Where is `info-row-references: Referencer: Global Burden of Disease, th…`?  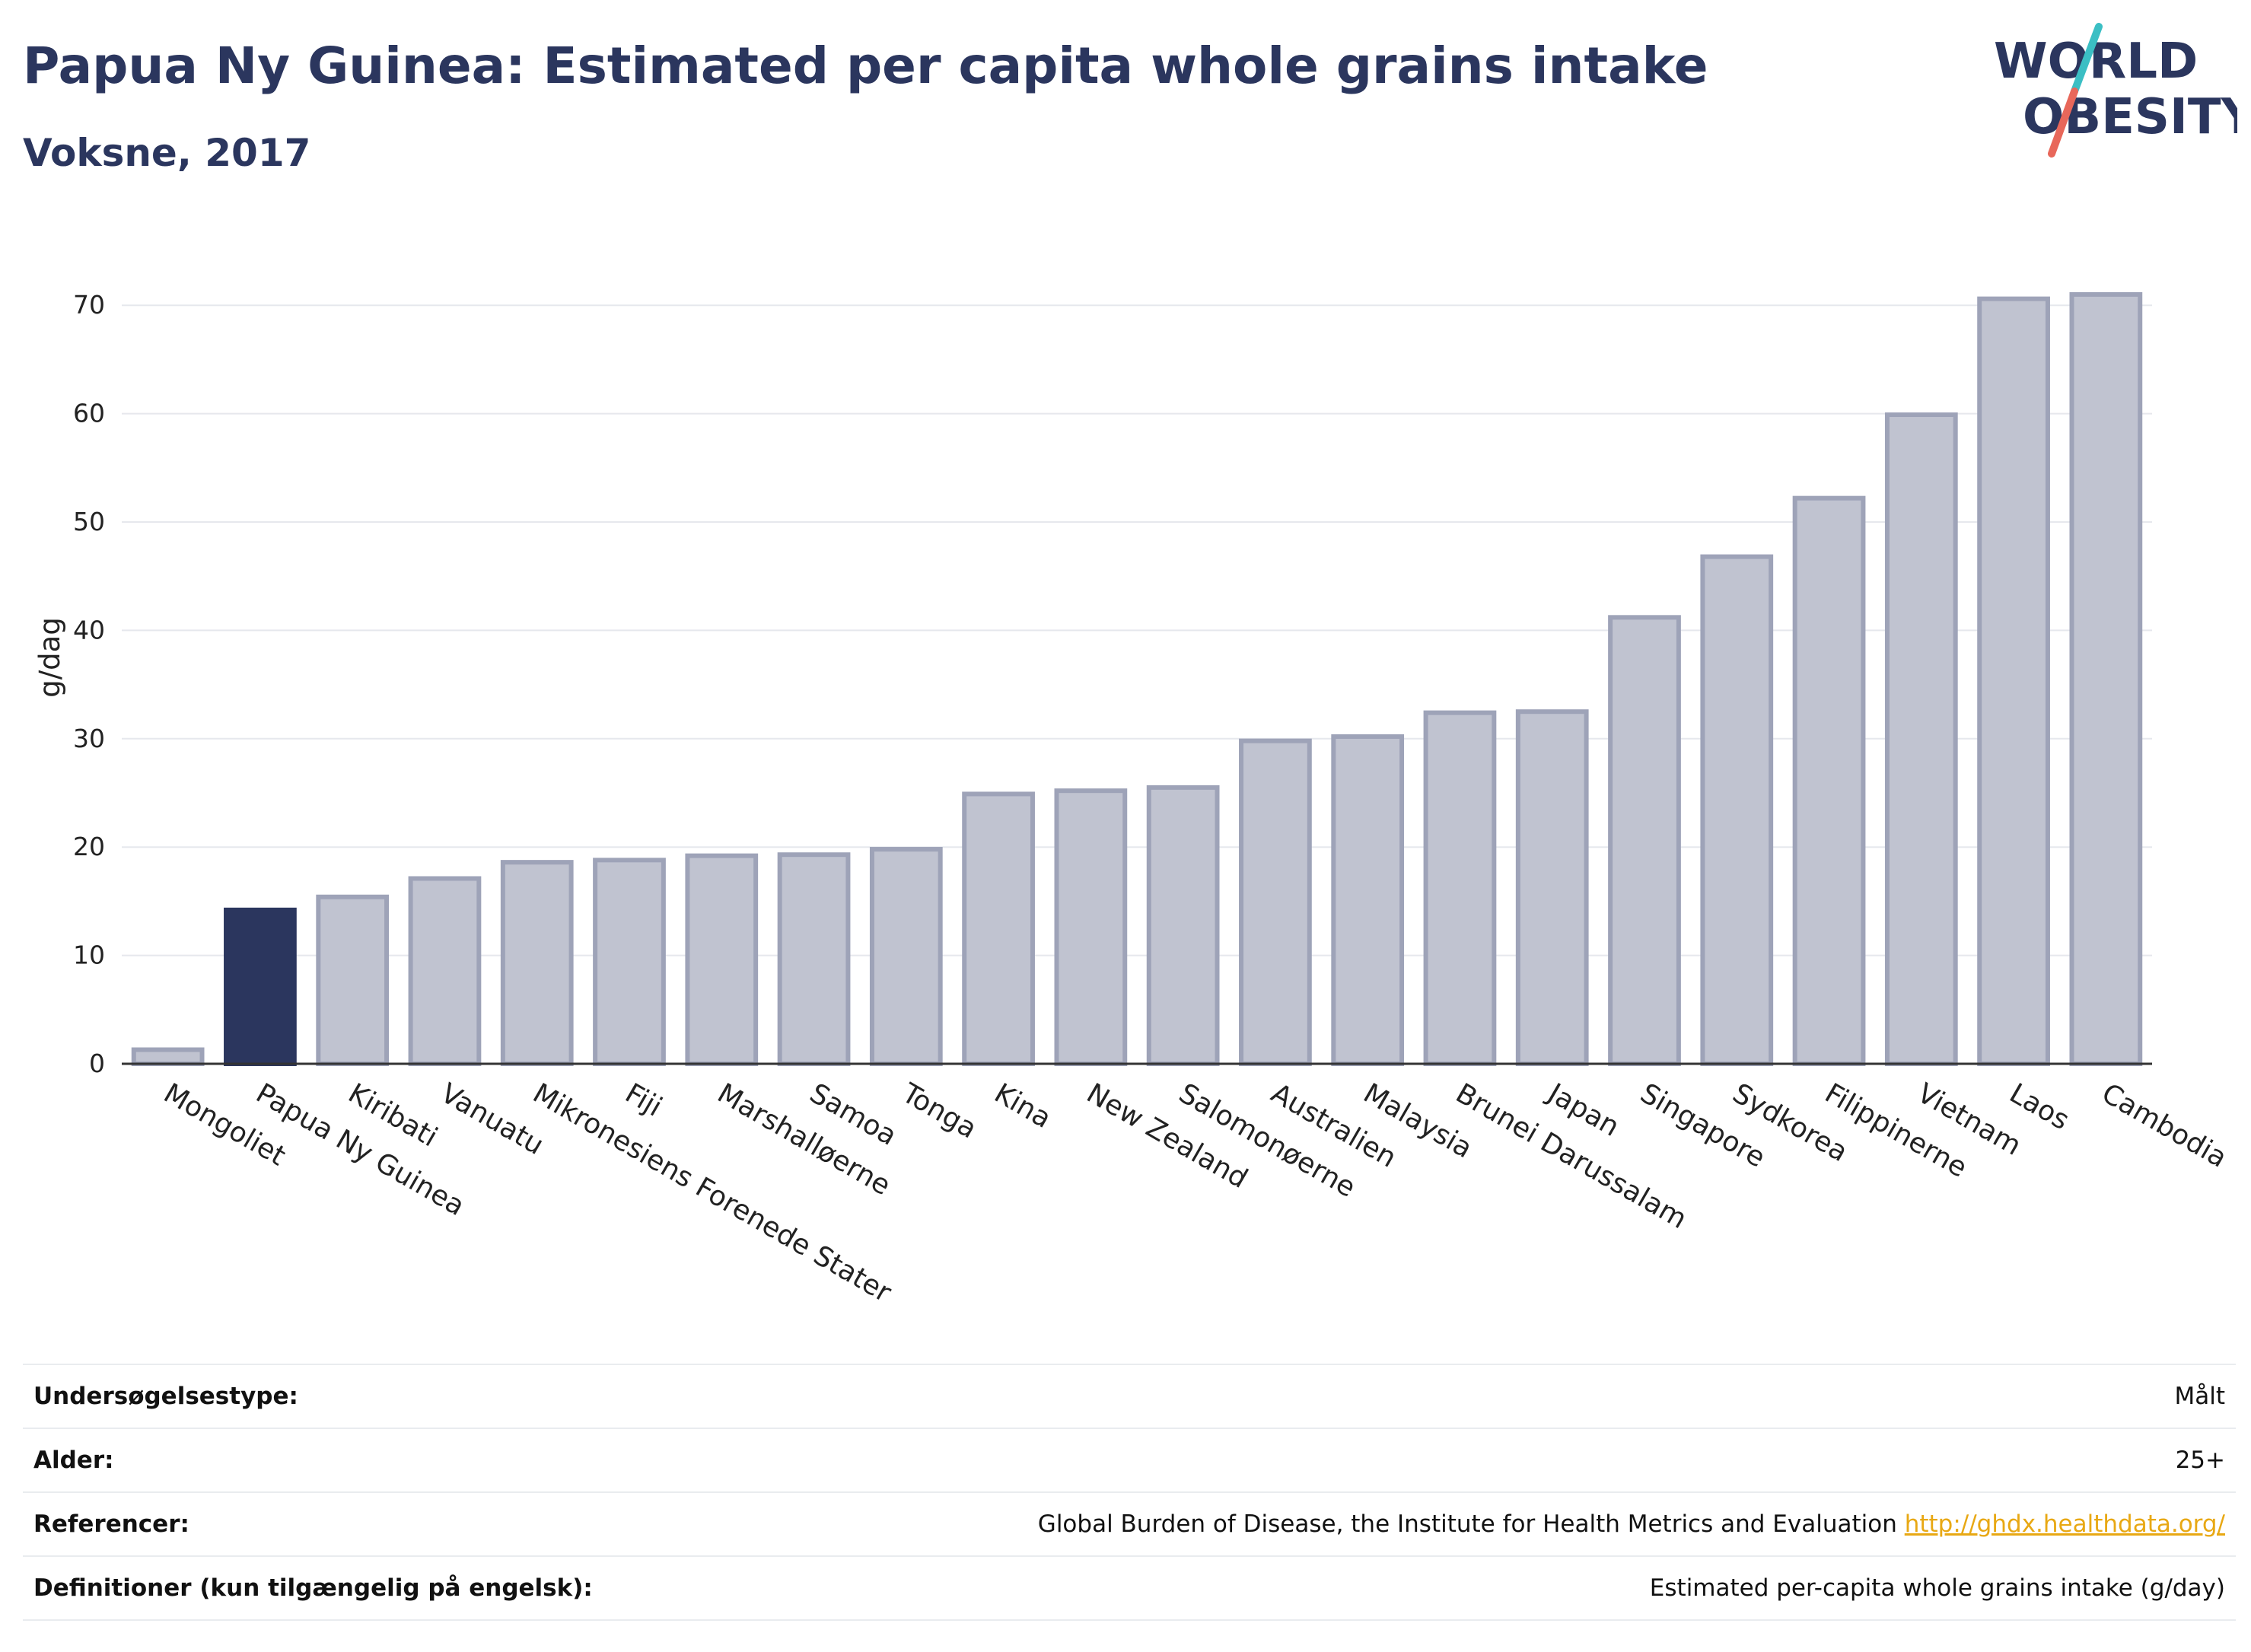
info-row-references: Referencer: Global Burden of Disease, th… is located at coordinates (1129, 1523).